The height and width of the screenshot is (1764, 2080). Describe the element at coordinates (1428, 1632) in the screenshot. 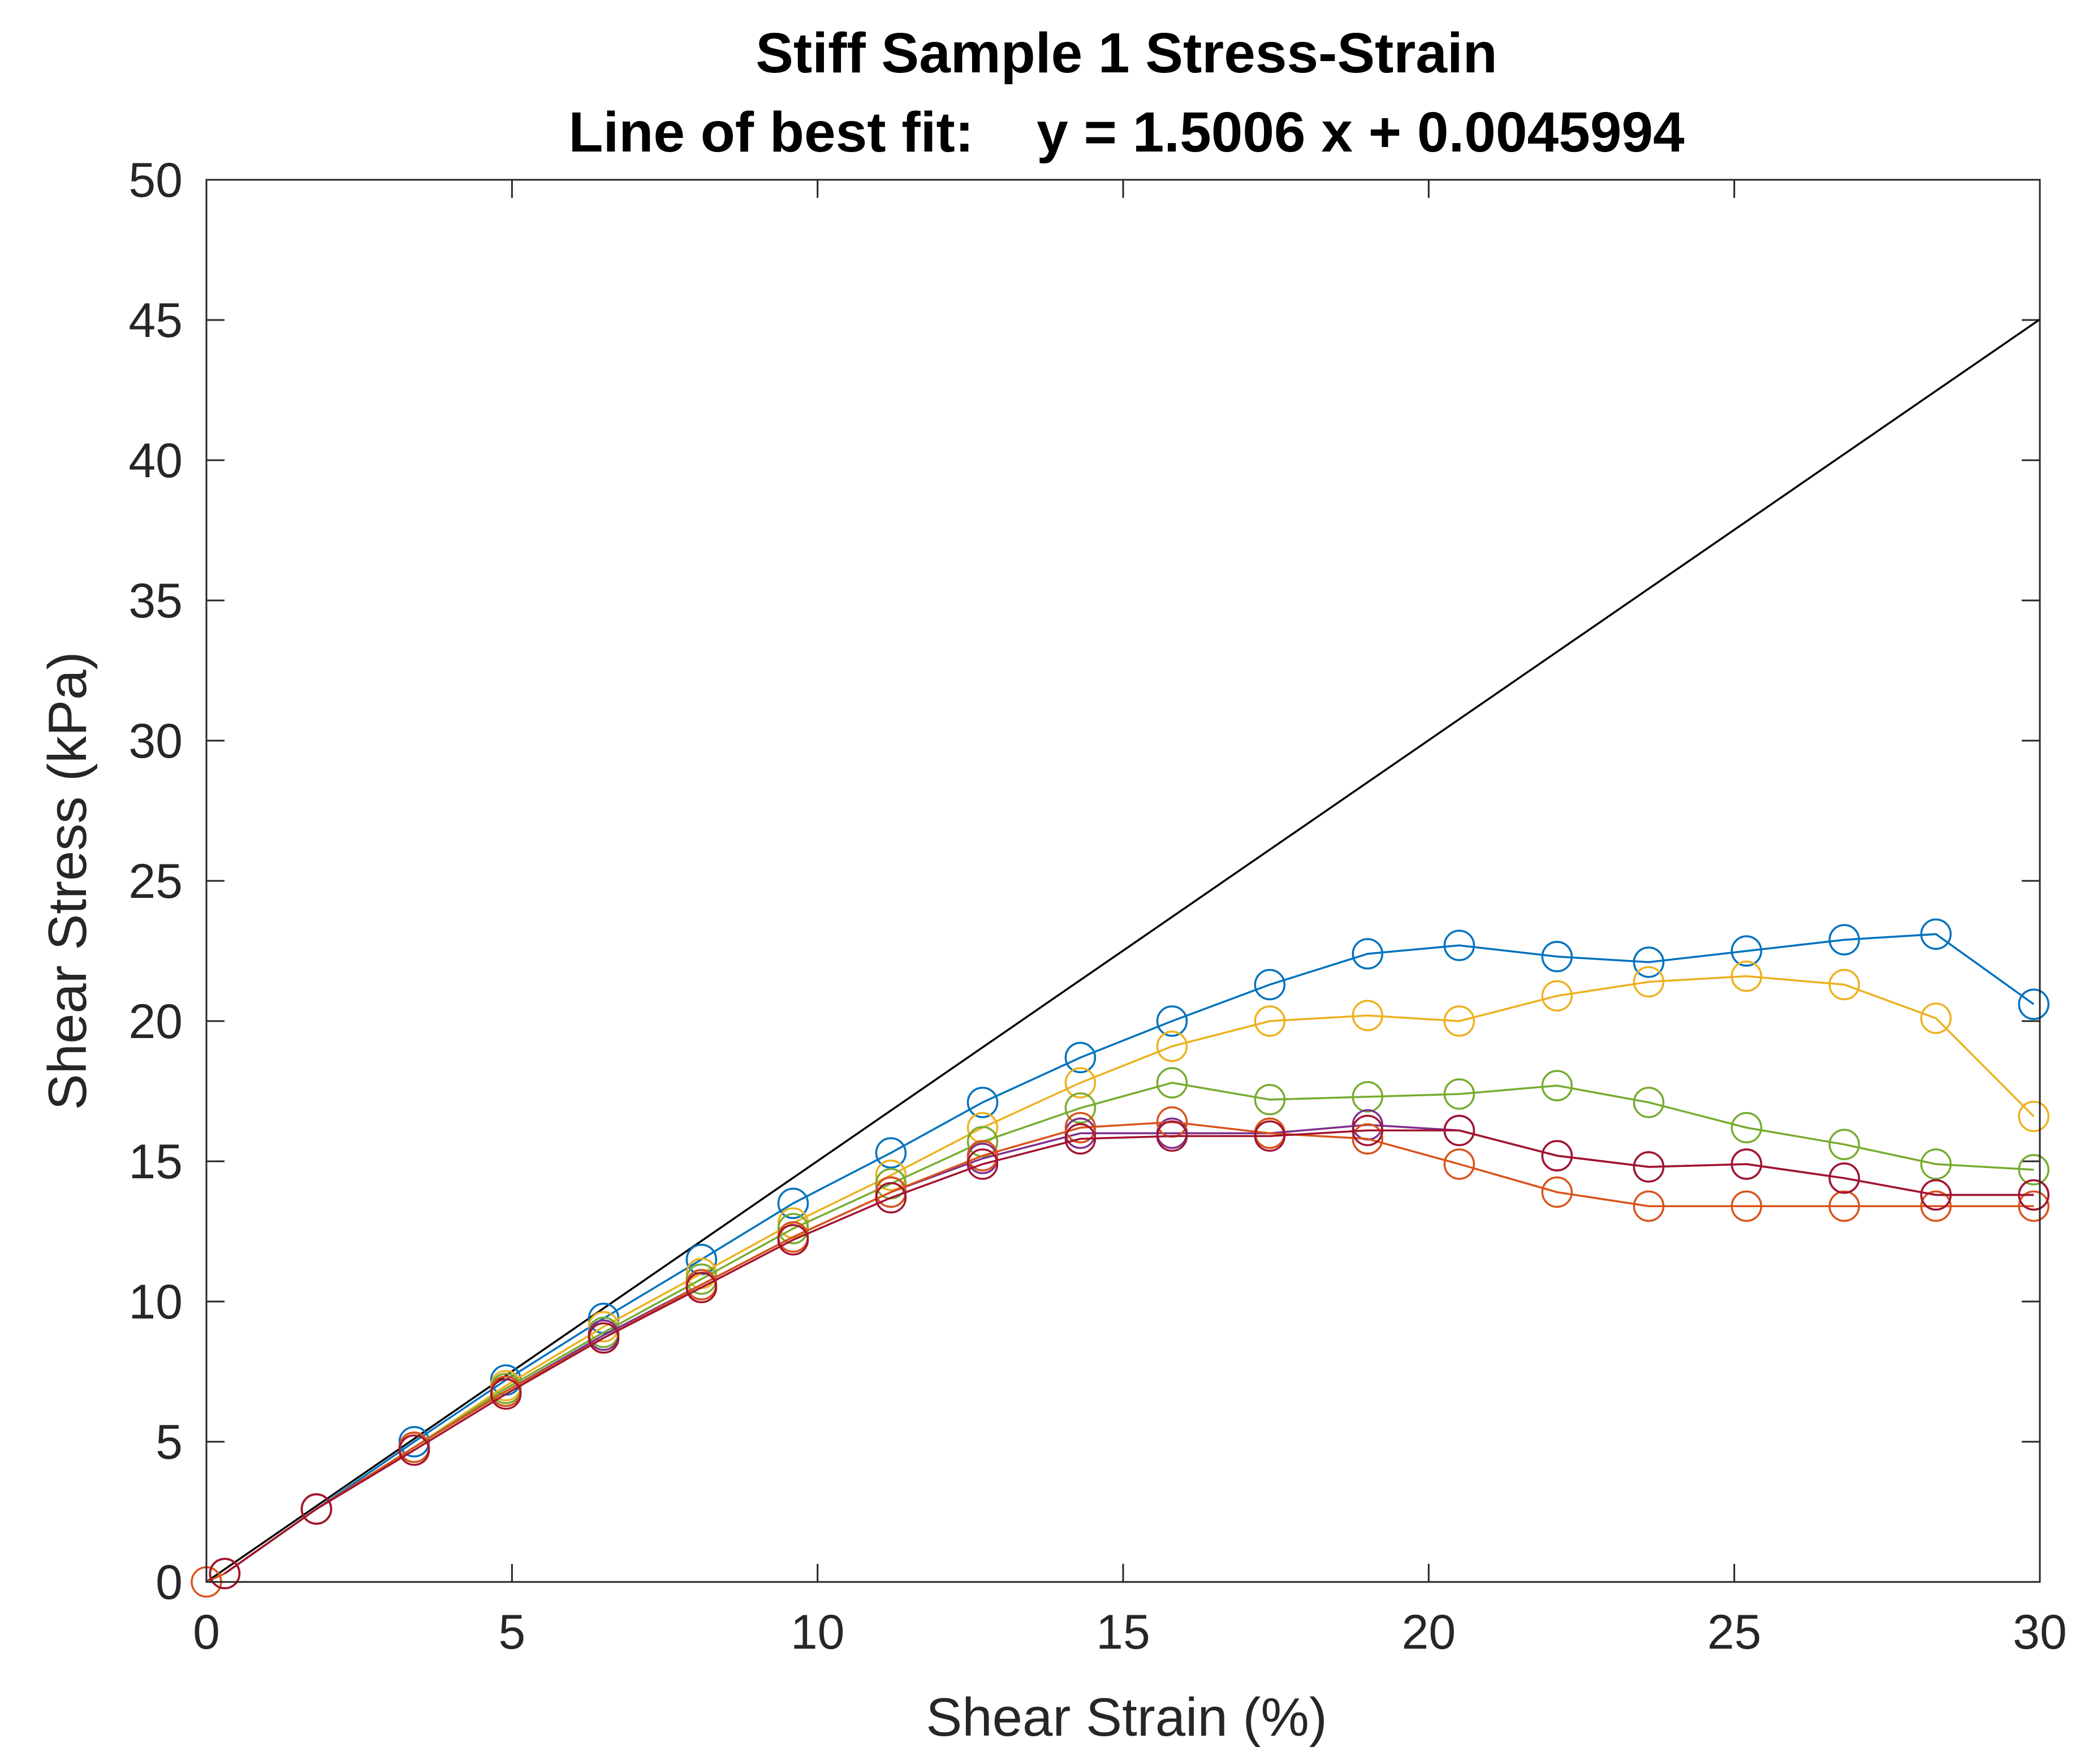

I see `x-tick-label: 20` at that location.